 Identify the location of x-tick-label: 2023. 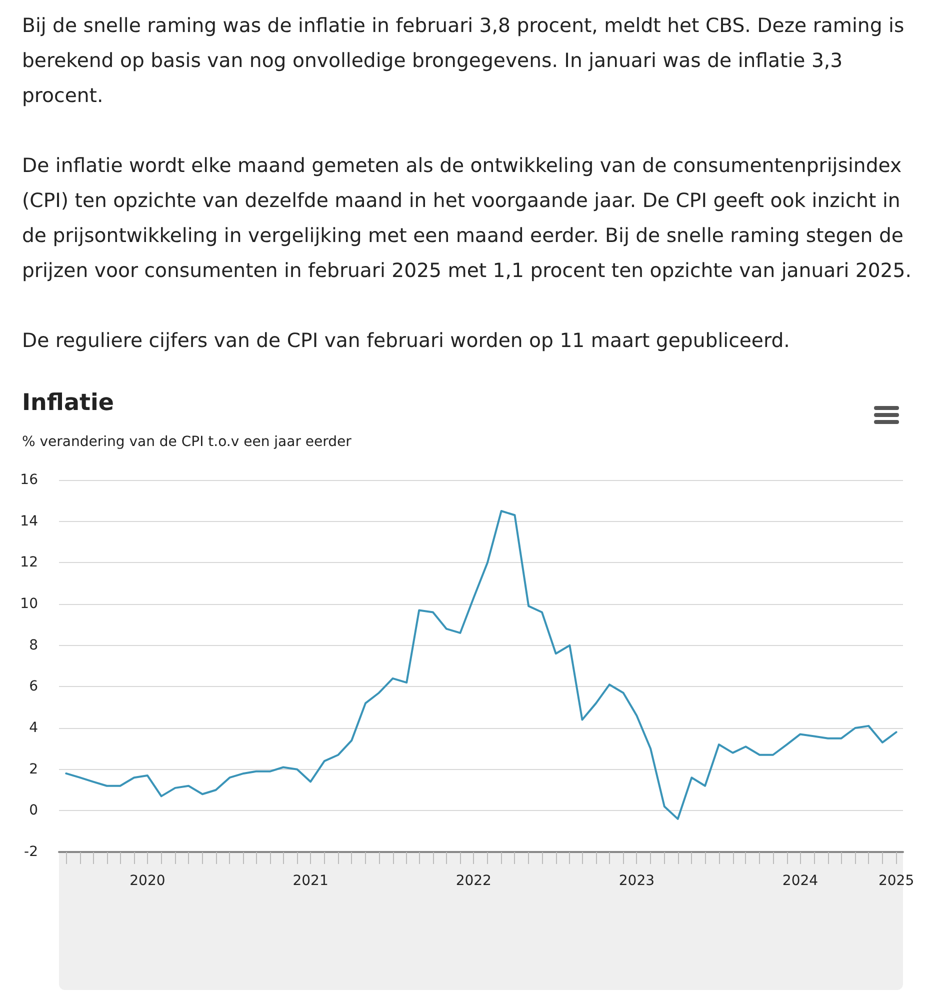
(636, 881).